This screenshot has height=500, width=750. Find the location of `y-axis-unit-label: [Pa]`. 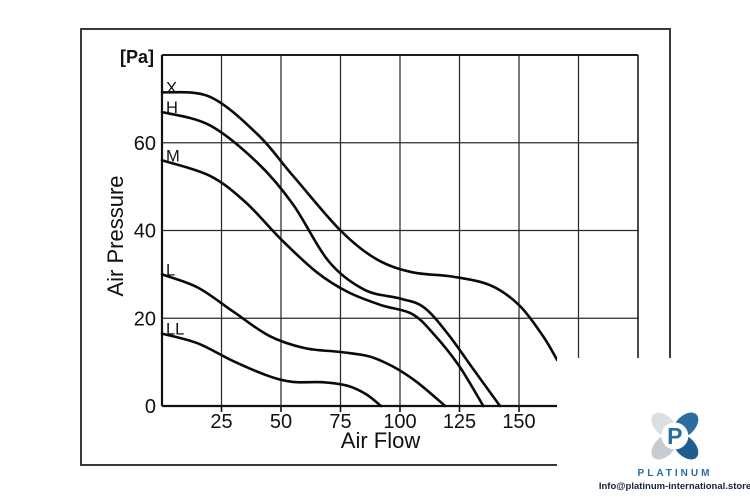

y-axis-unit-label: [Pa] is located at coordinates (136, 57).